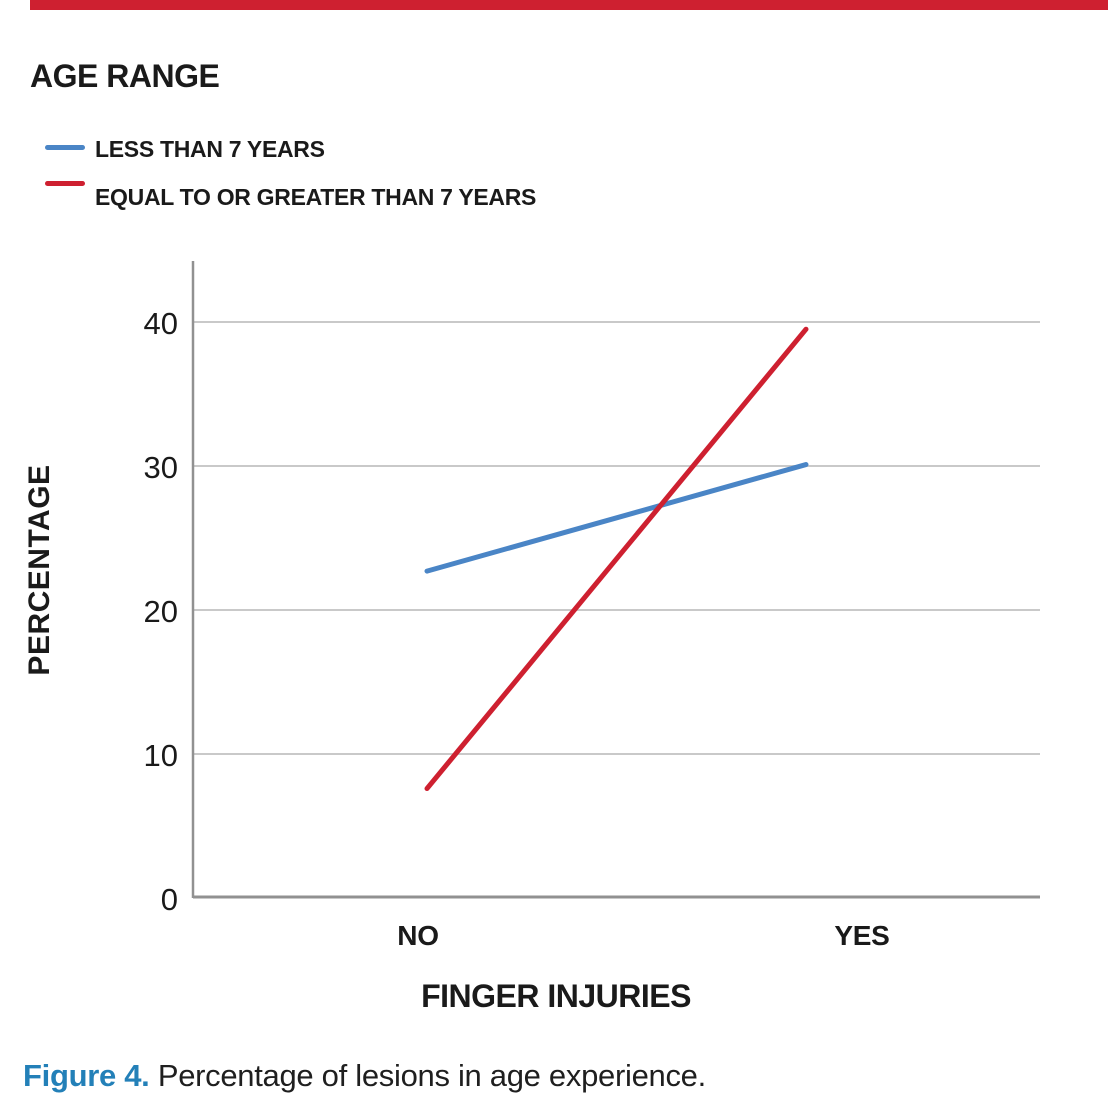 This screenshot has width=1108, height=1120. What do you see at coordinates (160, 467) in the screenshot?
I see `y-tick-label-30: 30` at bounding box center [160, 467].